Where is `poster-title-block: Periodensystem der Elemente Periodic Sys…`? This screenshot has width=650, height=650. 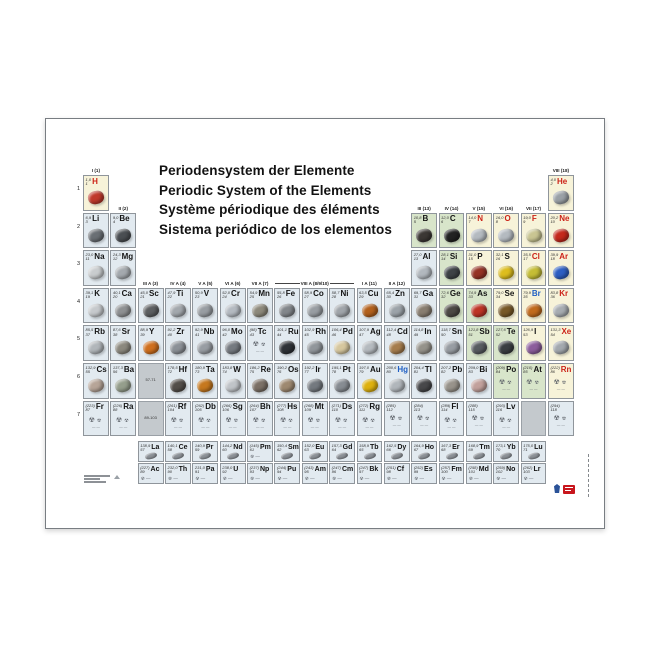
poster-title-block: Periodensystem der Elemente Periodic Sys… is located at coordinates (275, 200).